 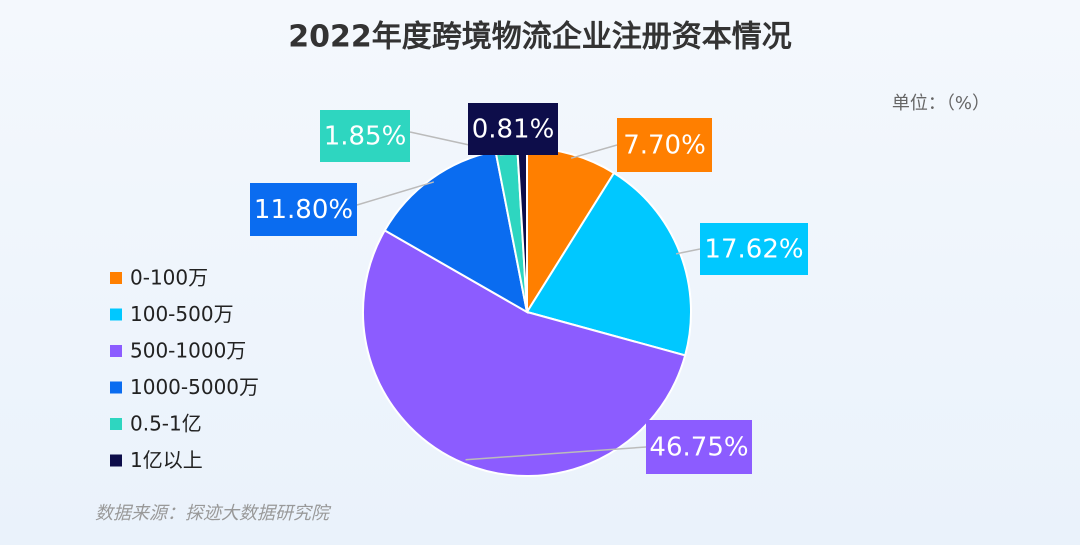 What do you see at coordinates (213, 513) in the screenshot?
I see `source-note: 数据来源：探迹大数据研究院` at bounding box center [213, 513].